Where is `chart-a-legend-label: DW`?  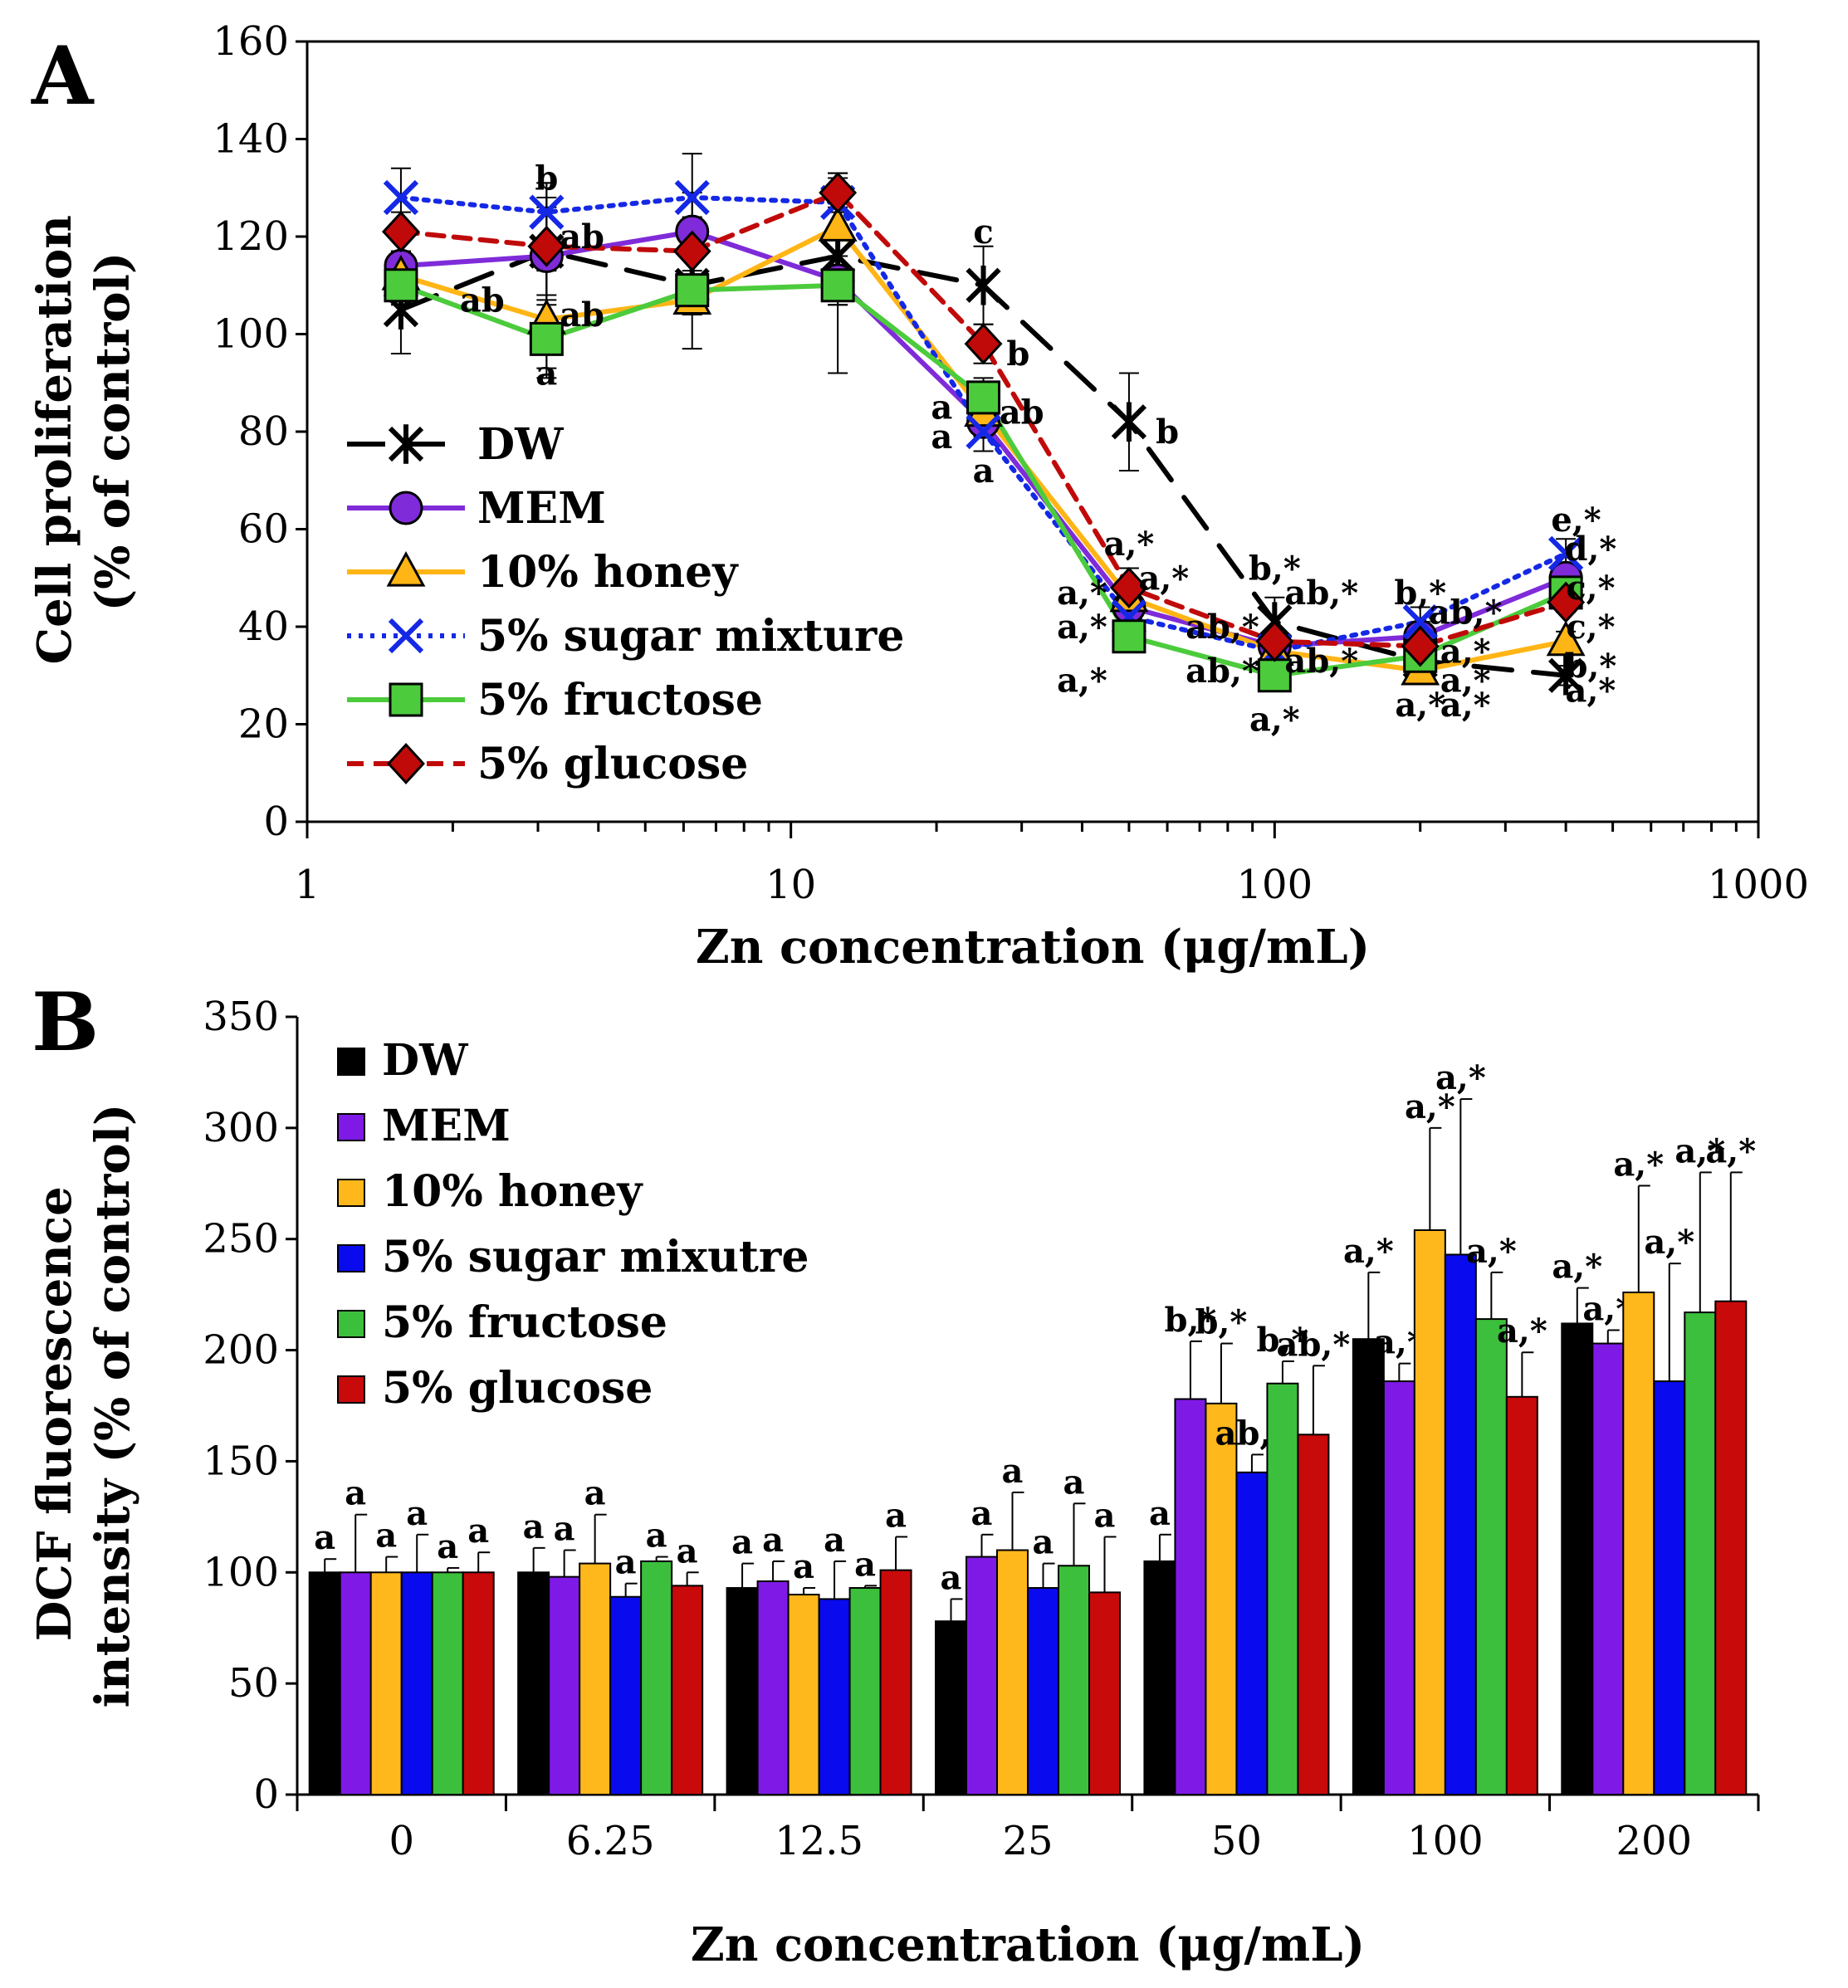 chart-a-legend-label: DW is located at coordinates (521, 445).